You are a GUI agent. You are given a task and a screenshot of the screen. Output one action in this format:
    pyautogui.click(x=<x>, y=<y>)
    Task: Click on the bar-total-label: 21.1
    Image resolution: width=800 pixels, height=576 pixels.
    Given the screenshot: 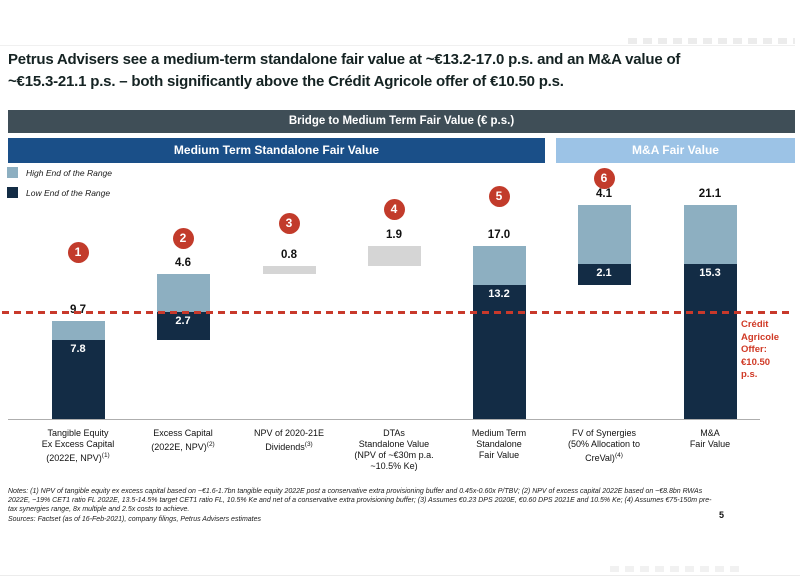 What is the action you would take?
    pyautogui.click(x=710, y=193)
    